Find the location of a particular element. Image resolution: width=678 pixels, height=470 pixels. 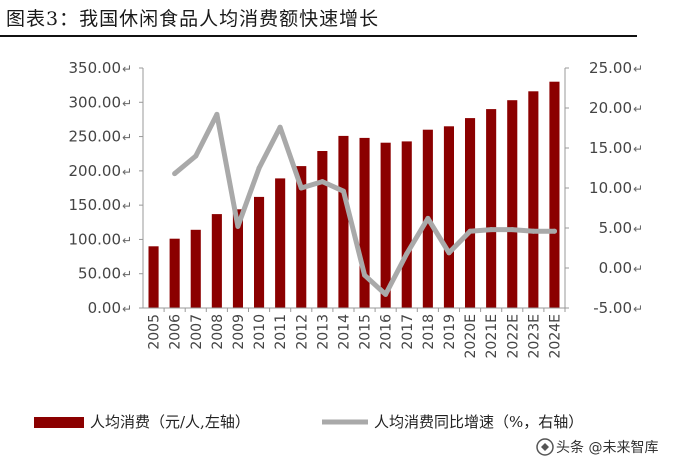

bar-2020E is located at coordinates (470, 213).